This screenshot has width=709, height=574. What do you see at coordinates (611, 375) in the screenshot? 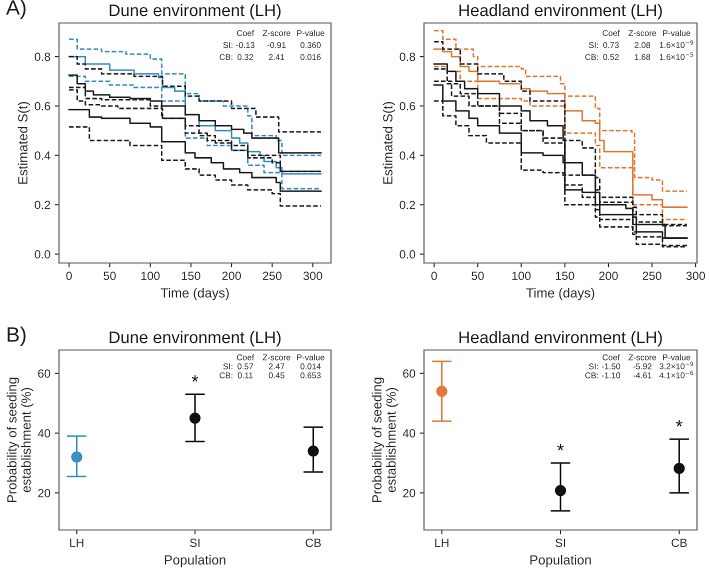
I see `annotation: -1.10` at bounding box center [611, 375].